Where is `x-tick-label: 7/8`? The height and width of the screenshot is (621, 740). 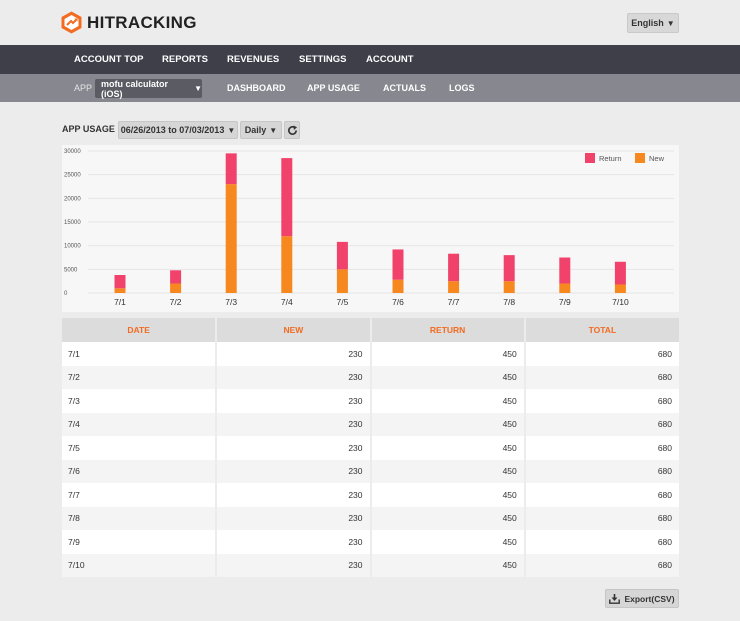
x-tick-label: 7/8 is located at coordinates (509, 302).